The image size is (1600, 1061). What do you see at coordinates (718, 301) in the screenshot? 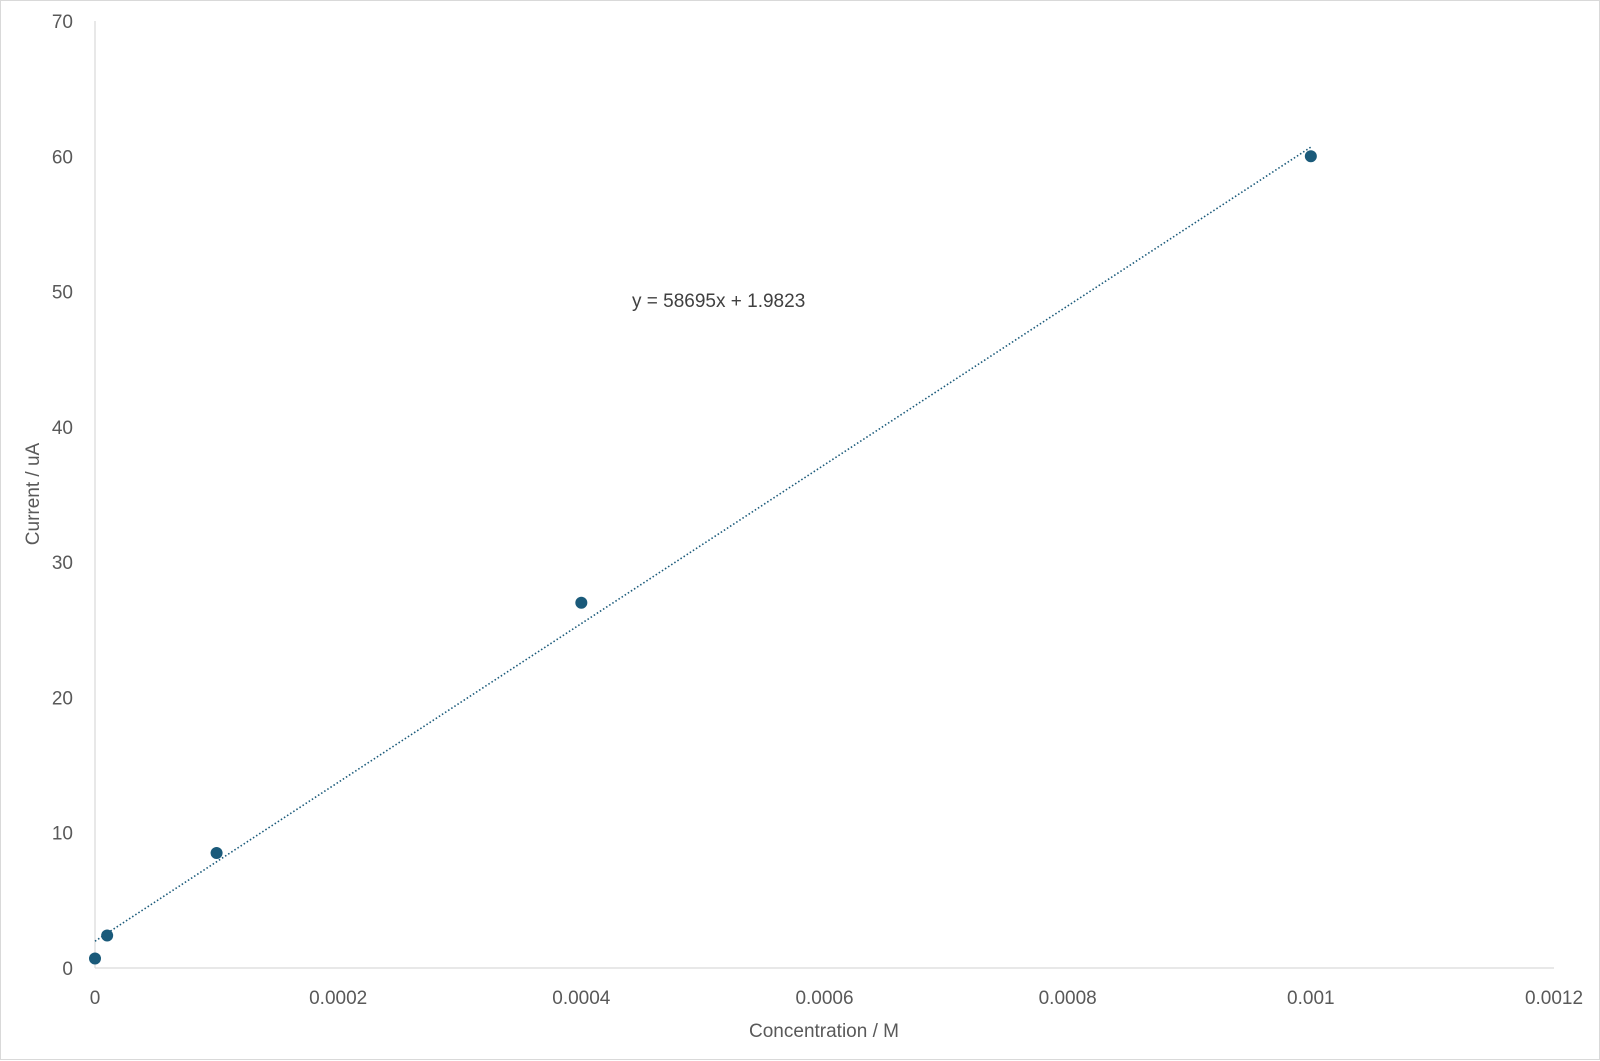
I see `trendline-equation: y = 58695x + 1.9823` at bounding box center [718, 301].